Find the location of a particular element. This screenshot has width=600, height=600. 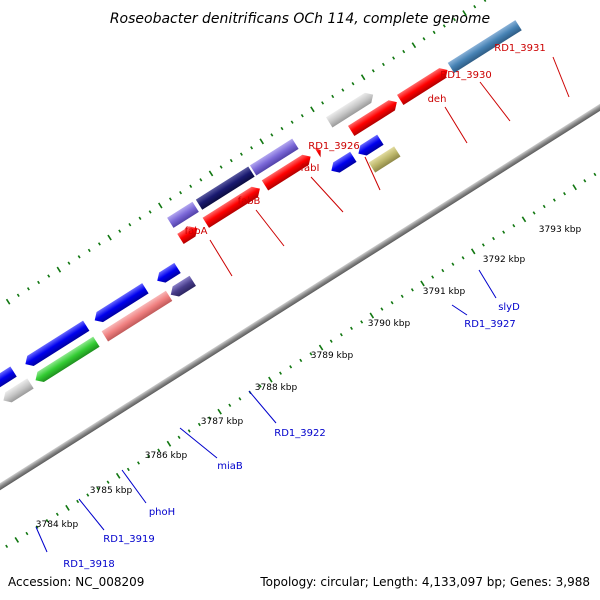

gene-blue-e is located at coordinates (57, 343).